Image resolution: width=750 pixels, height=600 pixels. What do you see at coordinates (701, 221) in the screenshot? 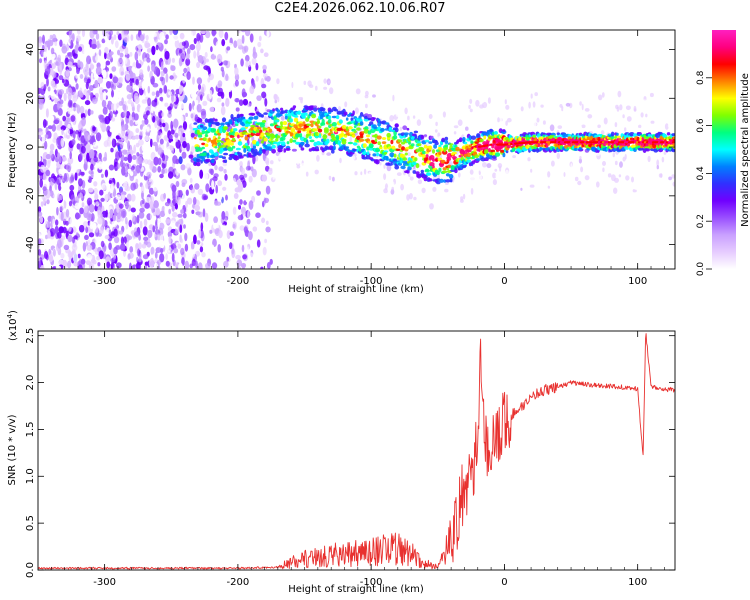
I see `colorbar-tick-label: 0.2` at bounding box center [701, 221].